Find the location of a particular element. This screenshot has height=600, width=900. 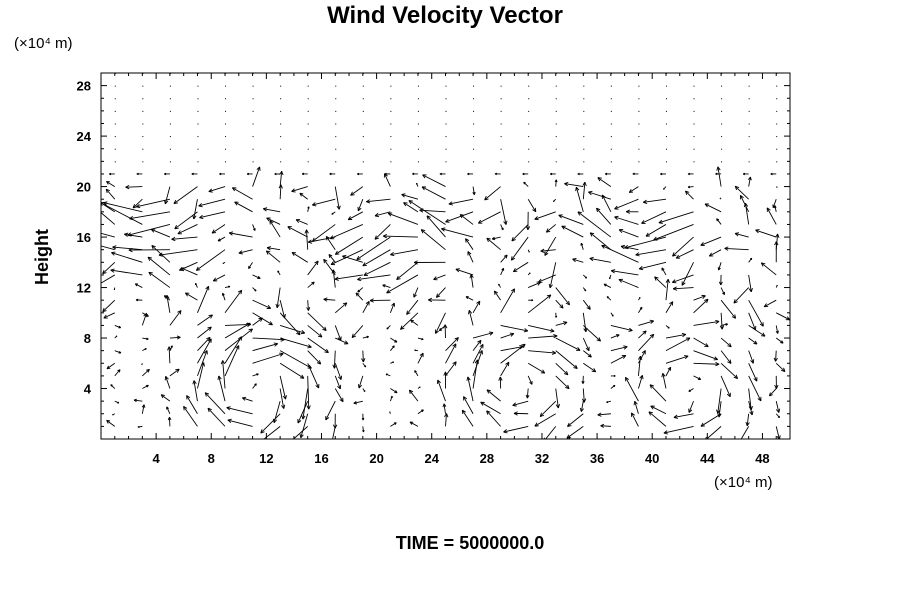

time-label: TIME = 5000000.0 is located at coordinates (470, 543).